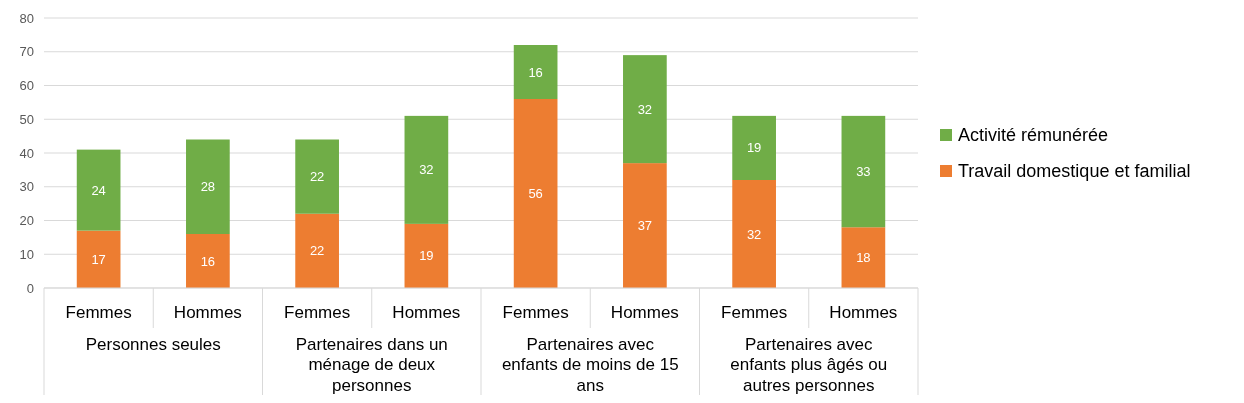  Describe the element at coordinates (590, 364) in the screenshot. I see `text: Partenaires avec enfants de moins de 15 ans` at that location.